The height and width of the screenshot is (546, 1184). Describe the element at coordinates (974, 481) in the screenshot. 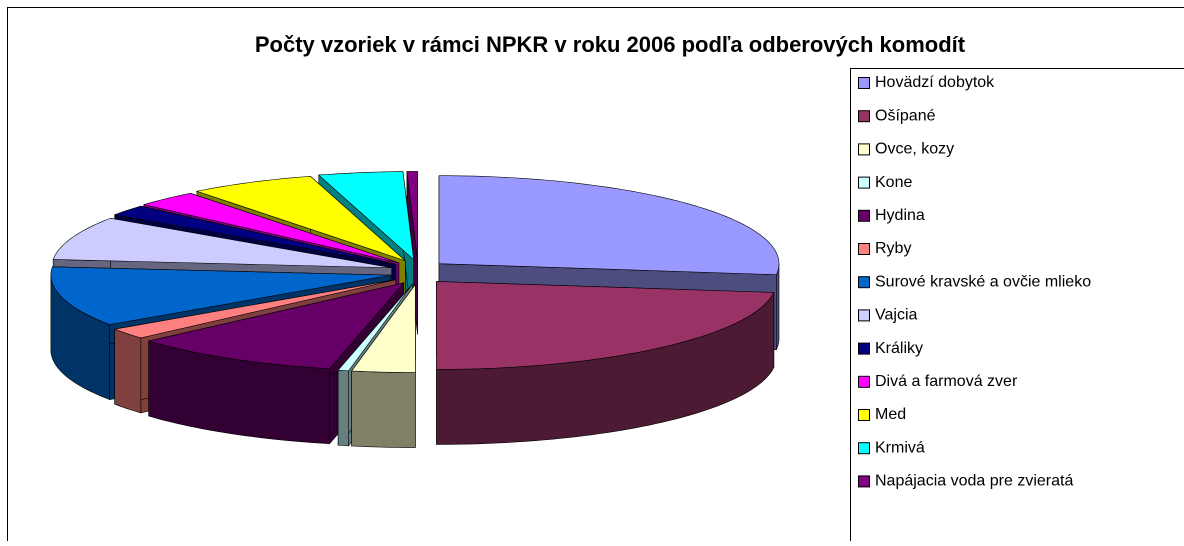

I see `legend-label: Napájacia voda pre zvieratá` at that location.